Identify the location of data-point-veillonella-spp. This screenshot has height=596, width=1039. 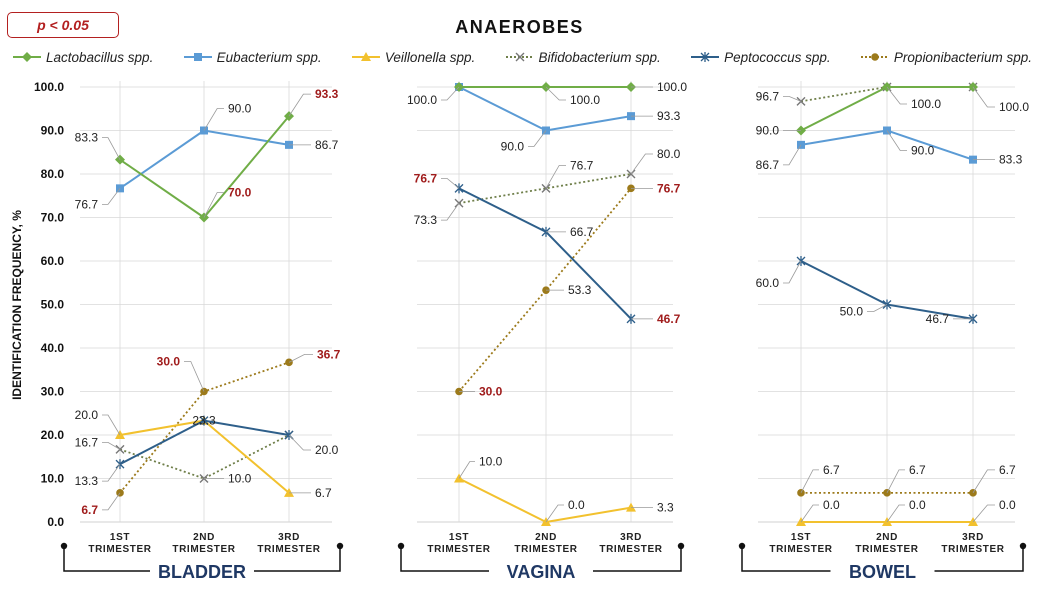
(289, 492).